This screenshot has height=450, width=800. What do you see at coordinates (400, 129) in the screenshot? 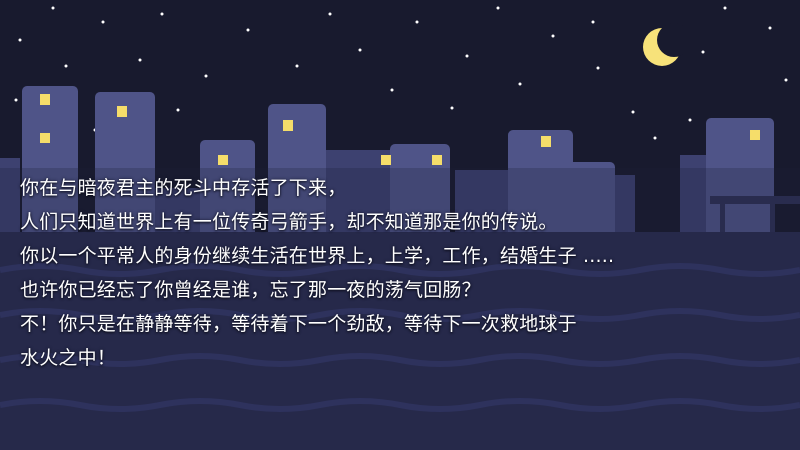
I see `lit-windows` at bounding box center [400, 129].